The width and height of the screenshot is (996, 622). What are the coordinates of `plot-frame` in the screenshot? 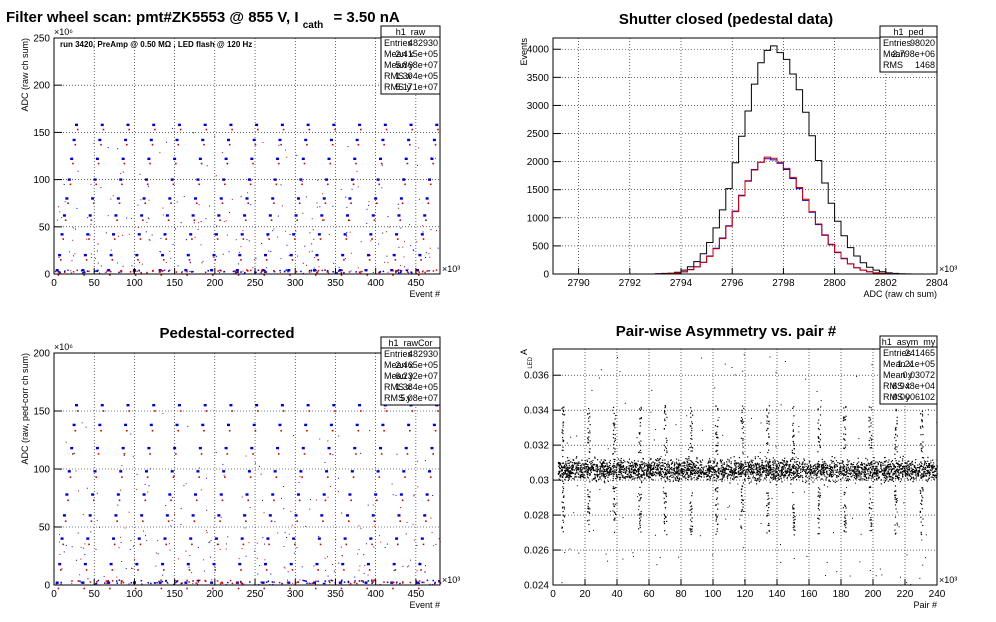 It's located at (247, 156).